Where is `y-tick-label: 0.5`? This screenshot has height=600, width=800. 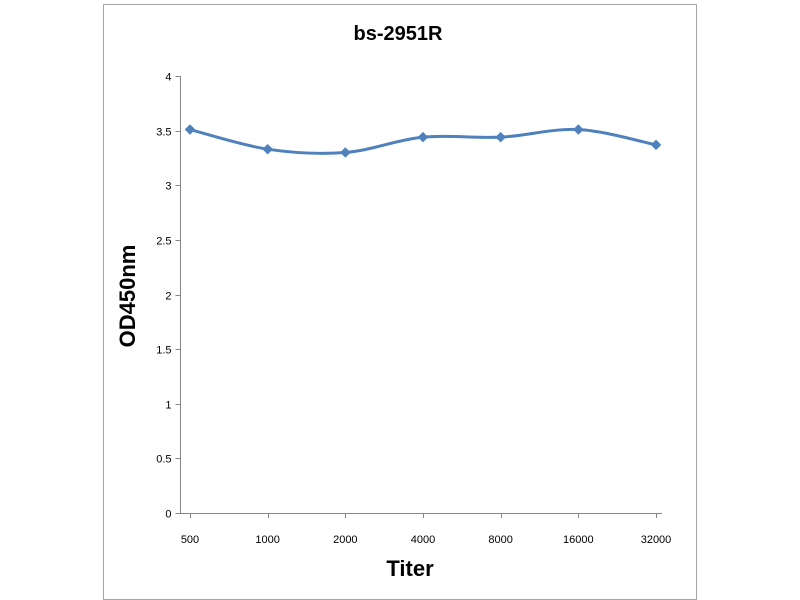
y-tick-label: 0.5 is located at coordinates (163, 460).